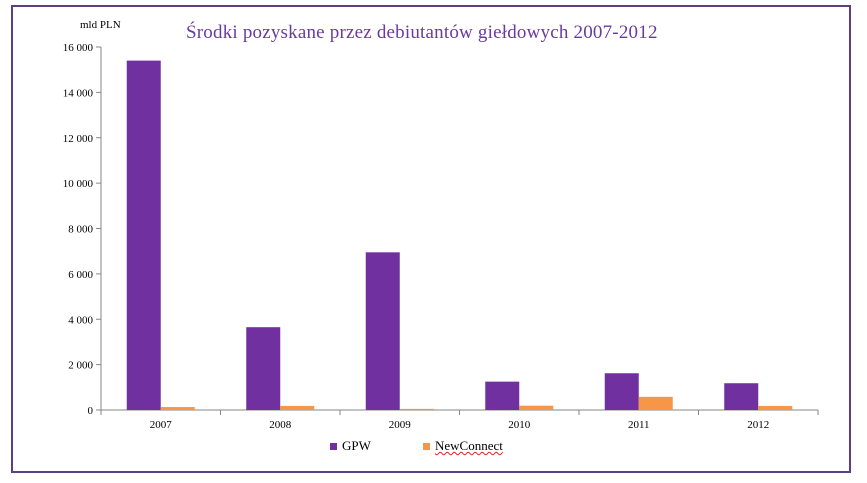 The height and width of the screenshot is (483, 867). Describe the element at coordinates (416, 409) in the screenshot. I see `bar-newconnect-2009` at that location.